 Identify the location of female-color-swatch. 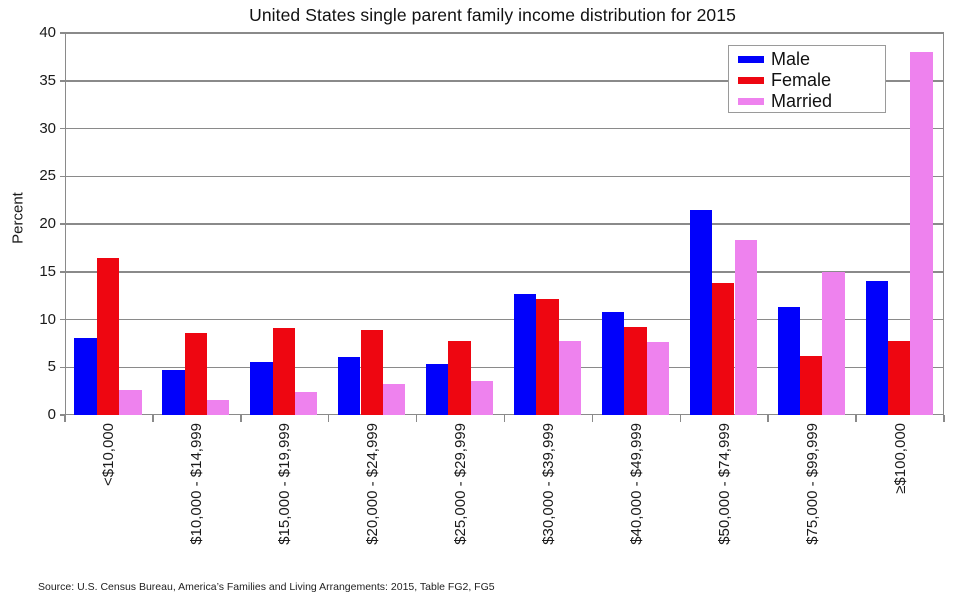
(751, 80).